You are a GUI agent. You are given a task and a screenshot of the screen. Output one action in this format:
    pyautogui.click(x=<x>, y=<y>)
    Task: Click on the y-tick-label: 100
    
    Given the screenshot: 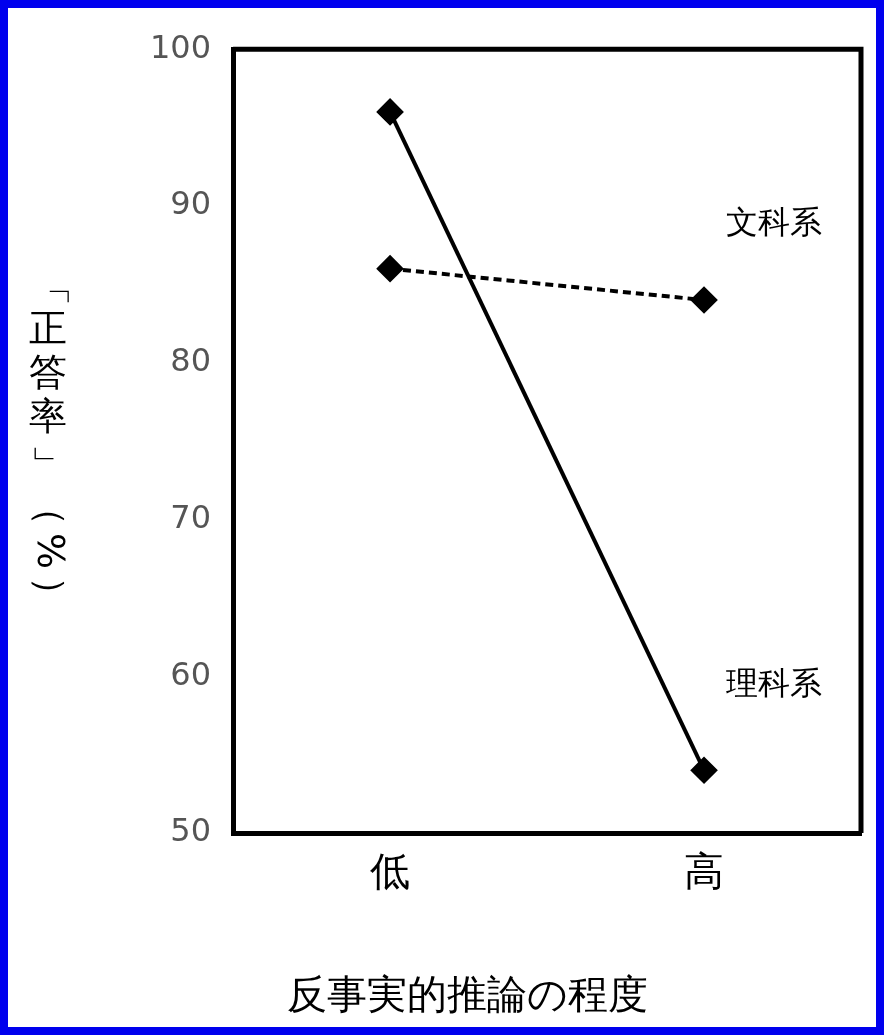 What is the action you would take?
    pyautogui.click(x=181, y=46)
    